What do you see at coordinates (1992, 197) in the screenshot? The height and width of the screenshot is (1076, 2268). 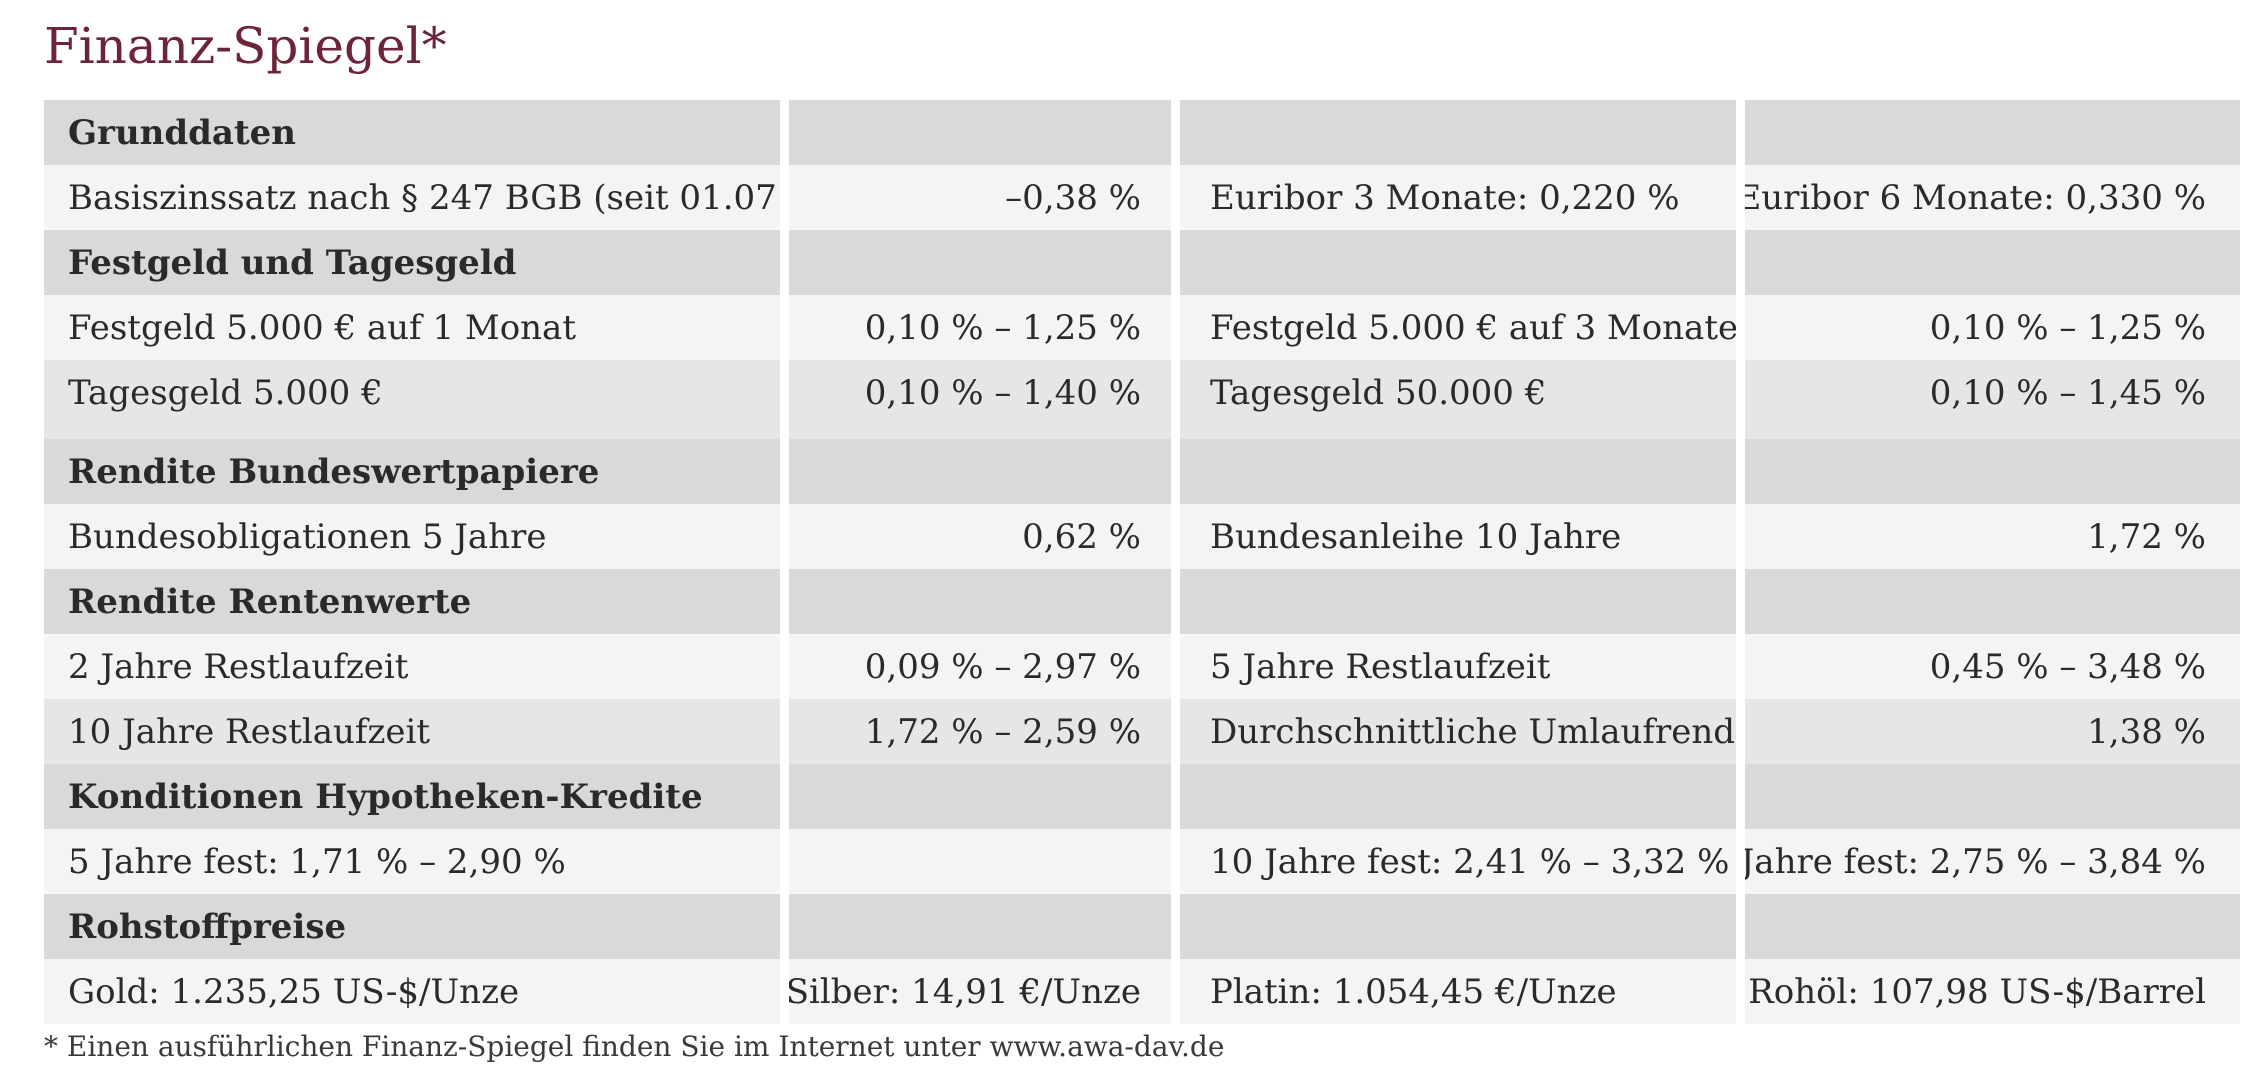 I see `row-value-2: Euribor 6 Monate: 0,330 %` at bounding box center [1992, 197].